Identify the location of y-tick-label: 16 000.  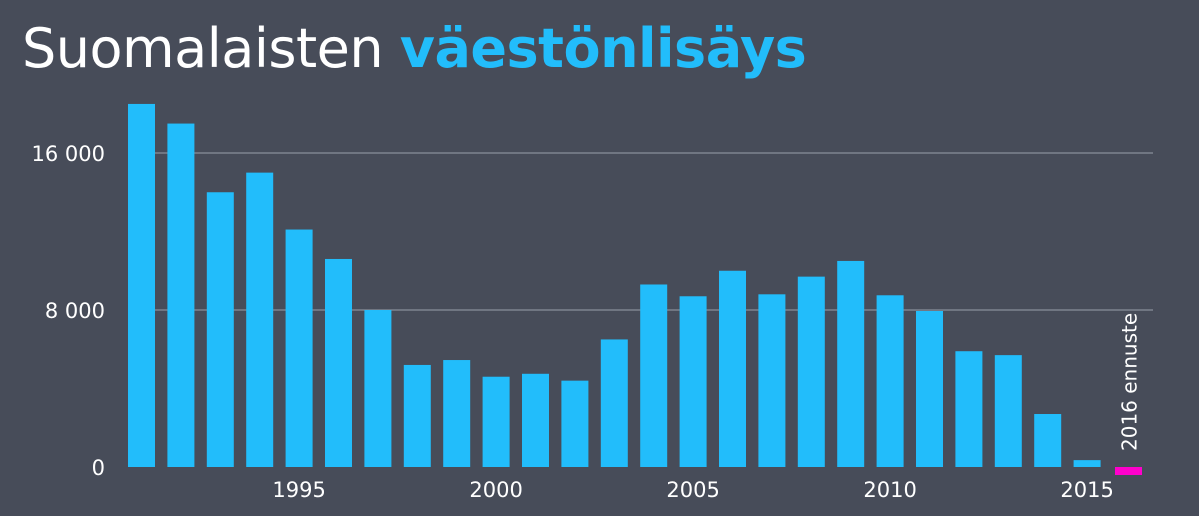
(68, 154).